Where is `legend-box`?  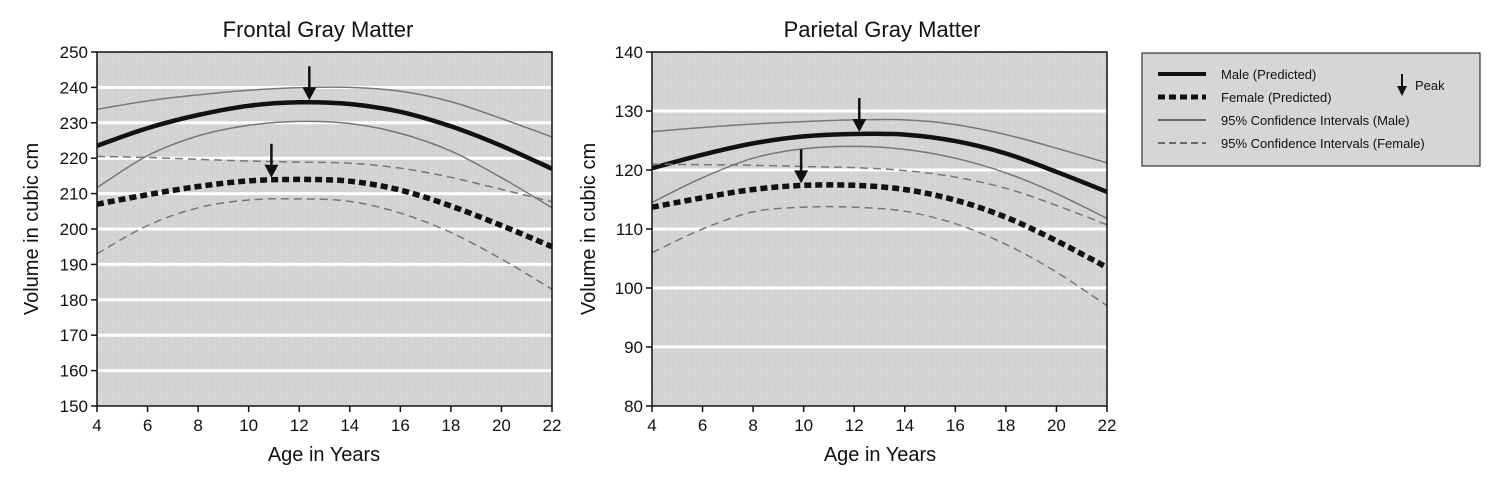 legend-box is located at coordinates (1311, 109).